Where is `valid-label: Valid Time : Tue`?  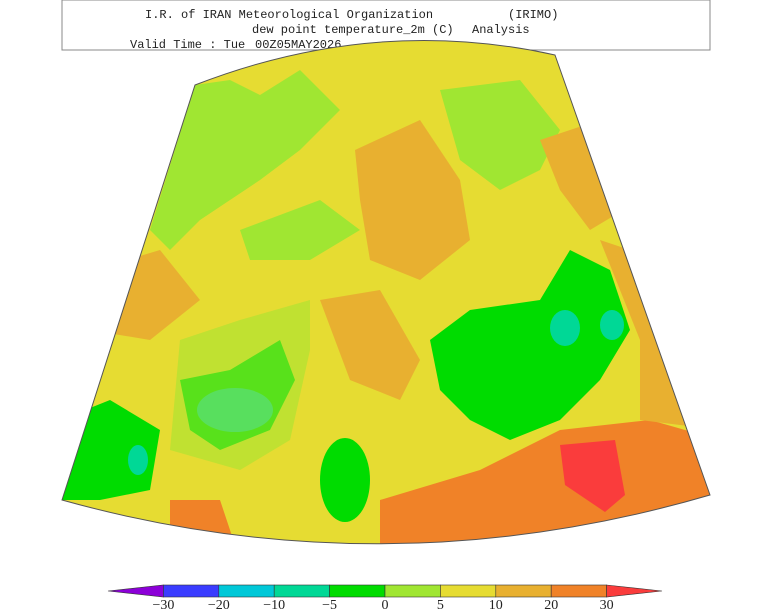 valid-label: Valid Time : Tue is located at coordinates (187, 45).